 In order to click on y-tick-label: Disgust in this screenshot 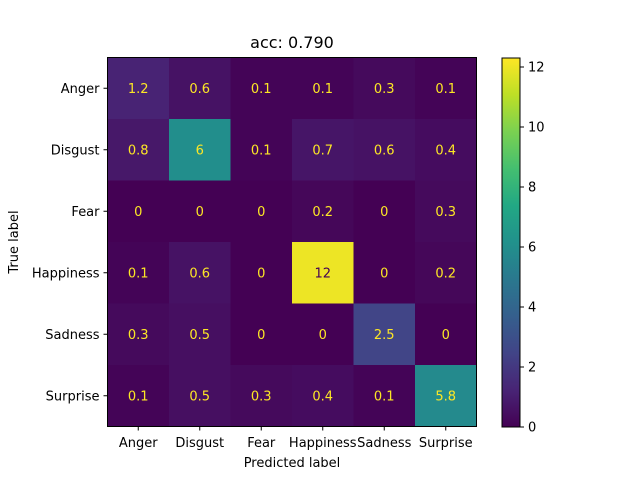, I will do `click(75, 150)`.